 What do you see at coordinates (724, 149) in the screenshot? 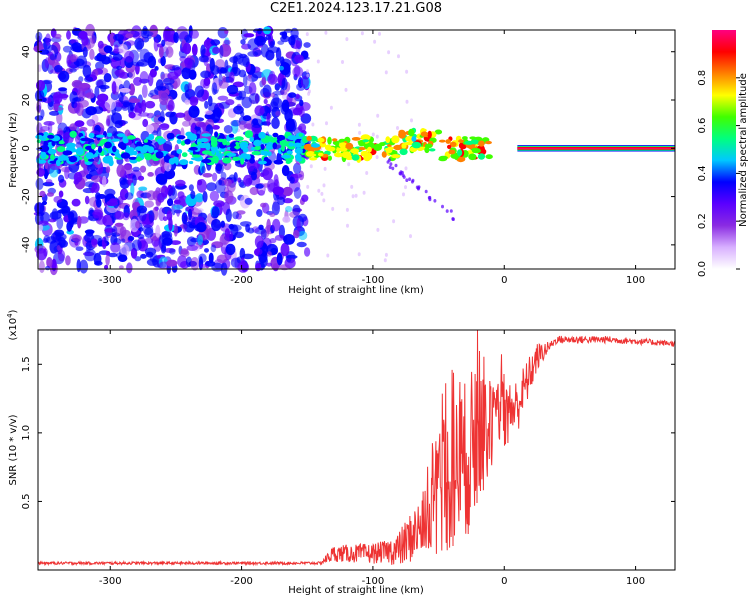
I see `colorbar-gradient` at bounding box center [724, 149].